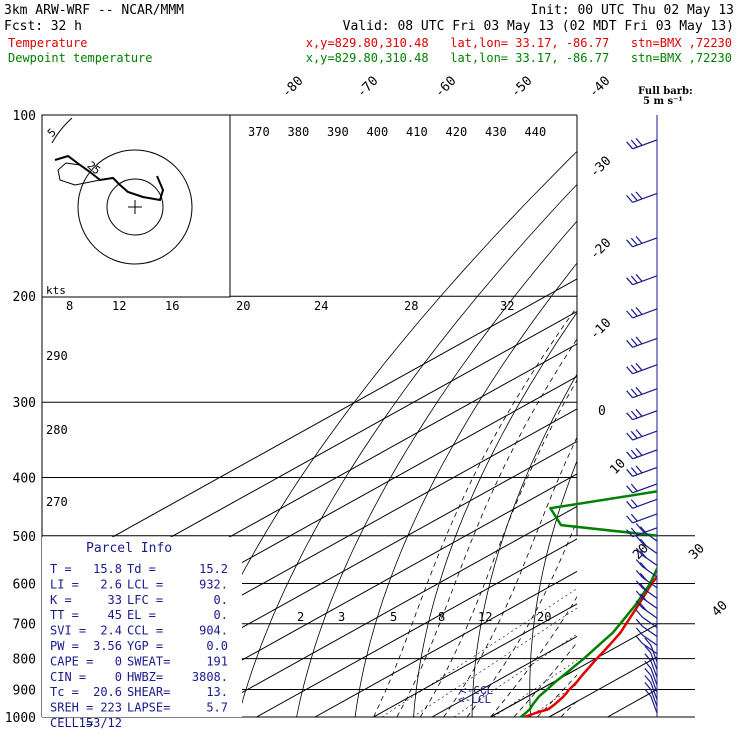 This screenshot has width=740, height=740. Describe the element at coordinates (145, 584) in the screenshot. I see `parcel-info-cell: LCL =` at that location.